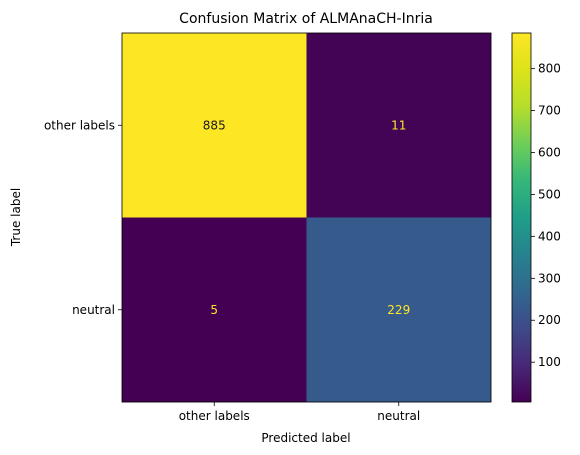 The height and width of the screenshot is (455, 580). I want to click on cell-value-label: 229, so click(398, 310).